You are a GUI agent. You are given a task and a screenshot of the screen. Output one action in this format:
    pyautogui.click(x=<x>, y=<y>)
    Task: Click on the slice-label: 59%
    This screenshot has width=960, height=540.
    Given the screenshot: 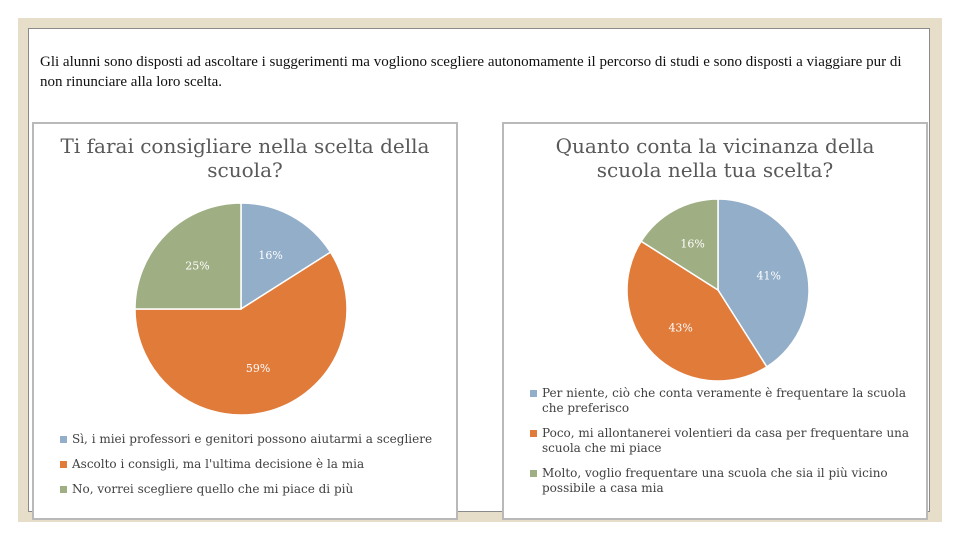 What is the action you would take?
    pyautogui.click(x=258, y=368)
    